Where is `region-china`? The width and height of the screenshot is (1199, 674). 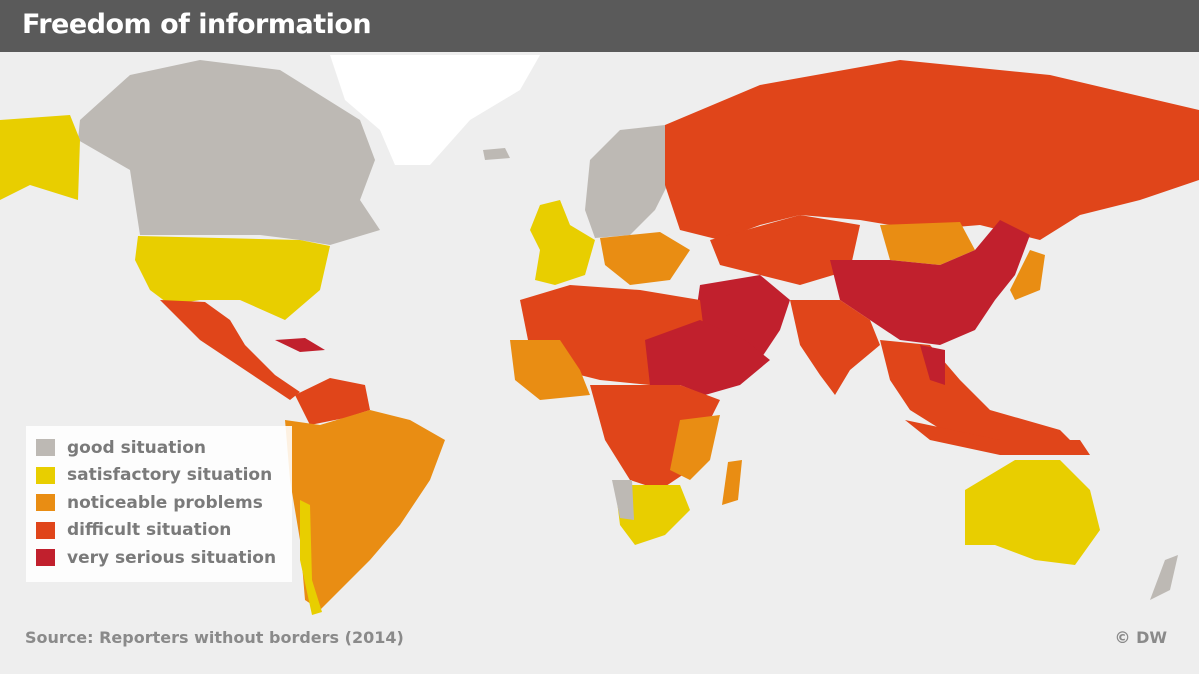 region-china is located at coordinates (930, 282).